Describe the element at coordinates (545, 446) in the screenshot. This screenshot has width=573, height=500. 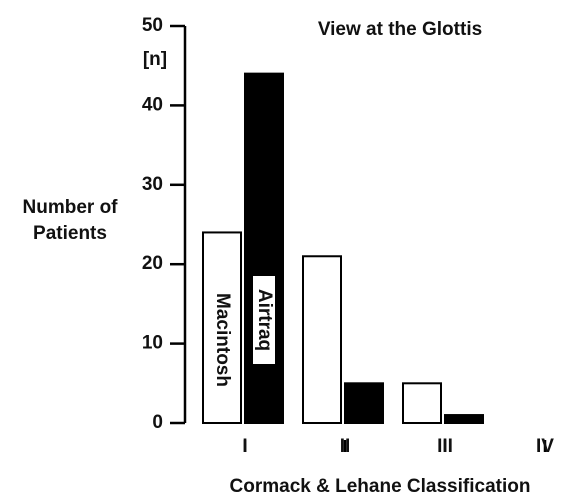
I see `x-tick-label: IV` at that location.